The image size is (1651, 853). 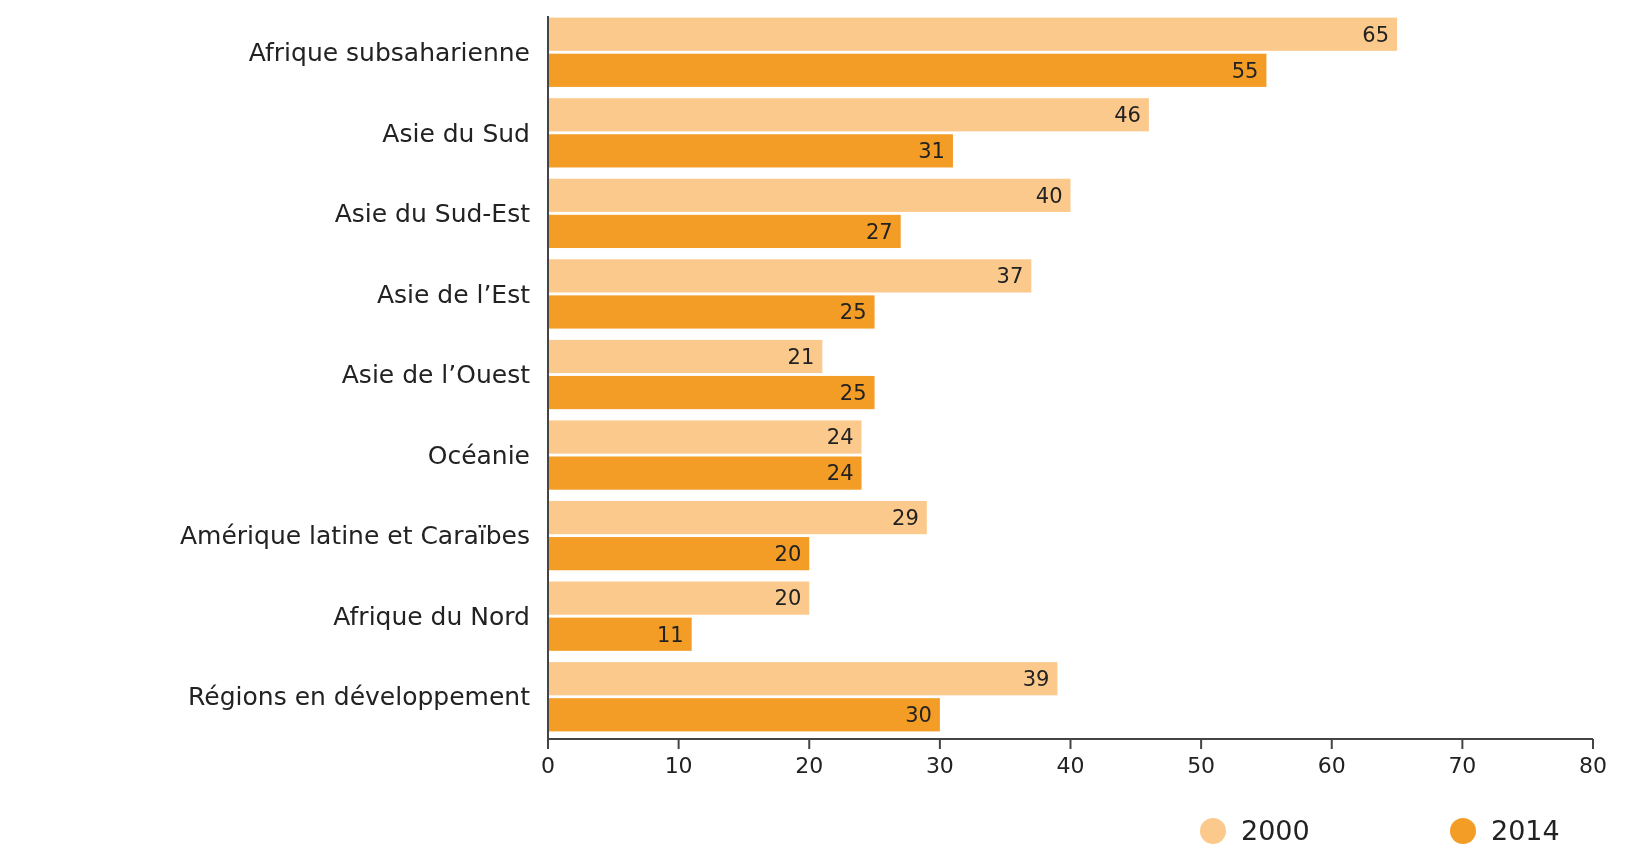 I want to click on y-tick-label: Afrique du Nord, so click(x=431, y=616).